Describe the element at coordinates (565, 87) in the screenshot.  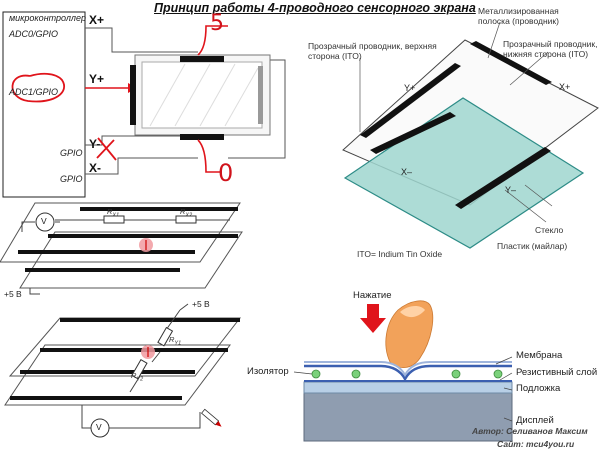
I see `label-x-plus: X+` at that location.